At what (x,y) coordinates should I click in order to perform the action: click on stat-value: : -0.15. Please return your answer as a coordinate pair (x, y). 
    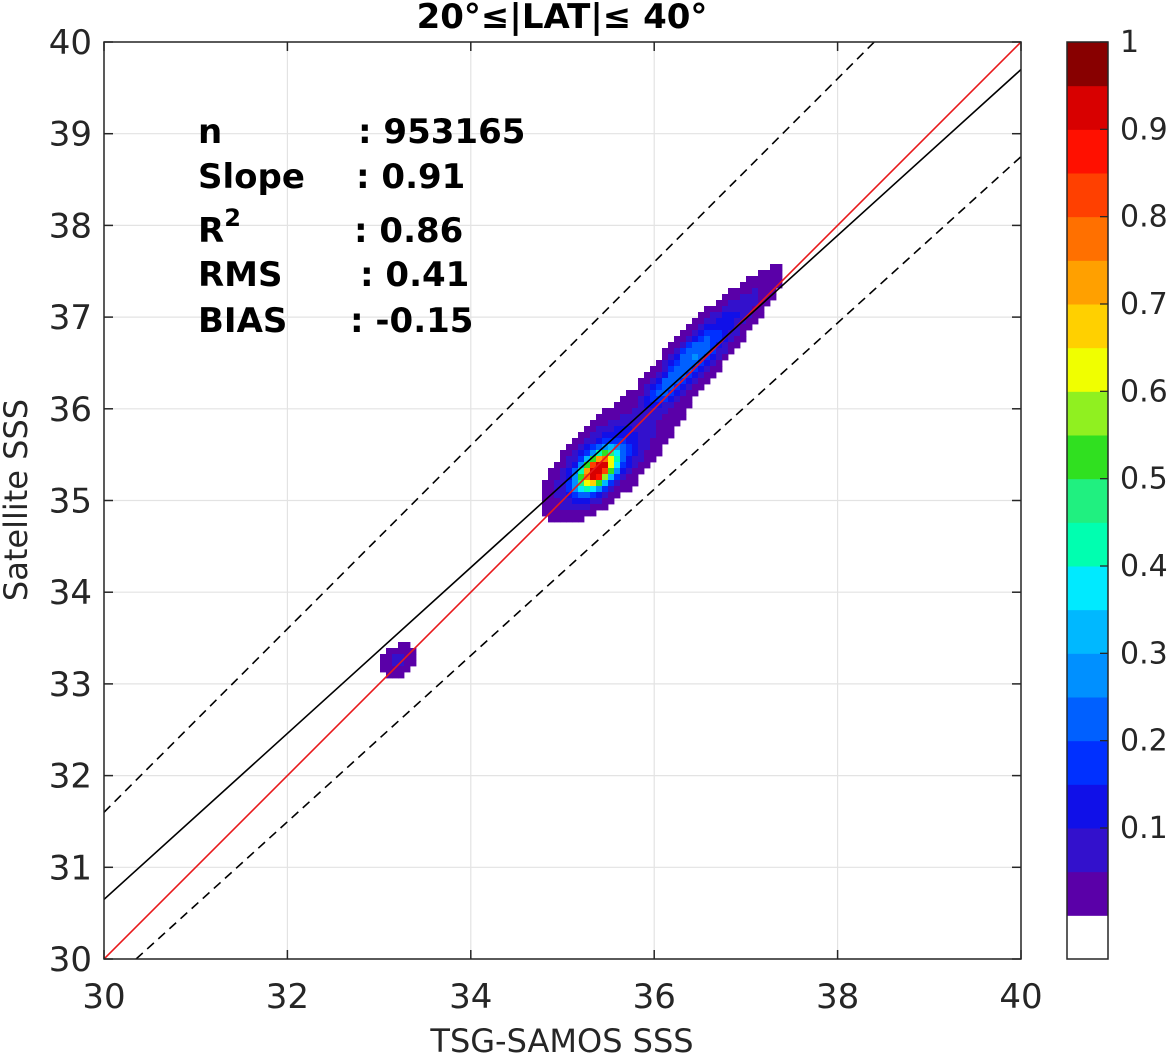
    Looking at the image, I should click on (411, 321).